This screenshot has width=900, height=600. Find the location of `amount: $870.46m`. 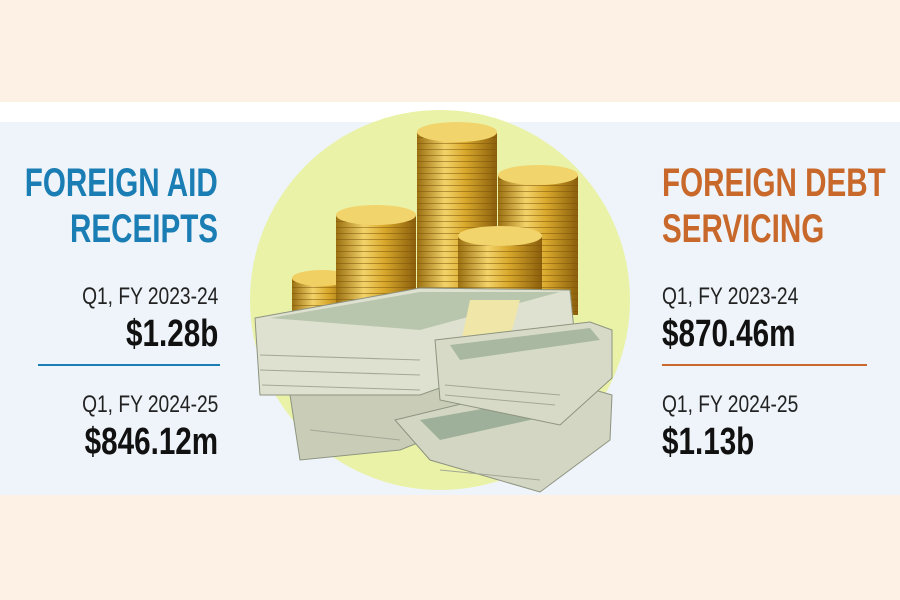

amount: $870.46m is located at coordinates (729, 334).